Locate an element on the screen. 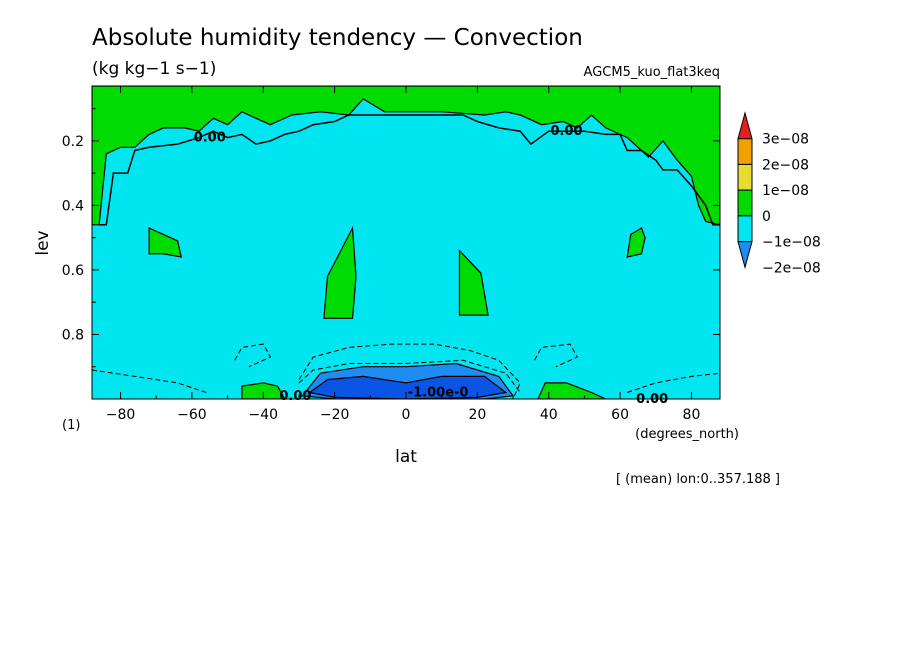  zero-contour-line is located at coordinates (409, 170).